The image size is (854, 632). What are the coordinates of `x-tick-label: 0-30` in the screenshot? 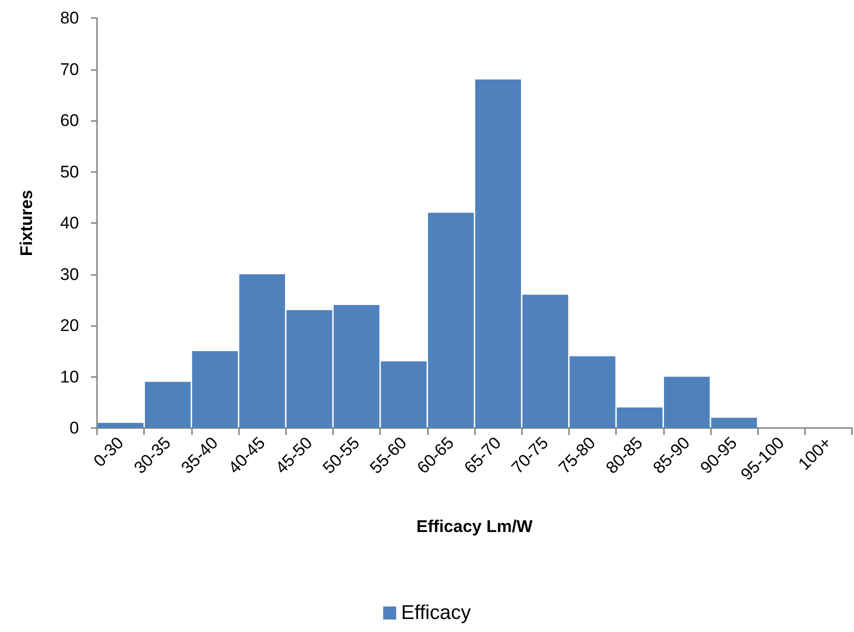 It's located at (109, 452).